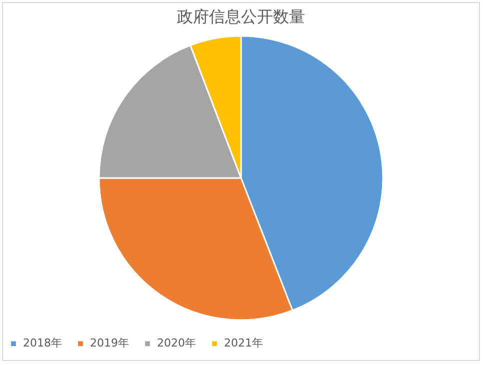 The image size is (484, 365). Describe the element at coordinates (176, 343) in the screenshot. I see `legend-label: 2020年` at that location.